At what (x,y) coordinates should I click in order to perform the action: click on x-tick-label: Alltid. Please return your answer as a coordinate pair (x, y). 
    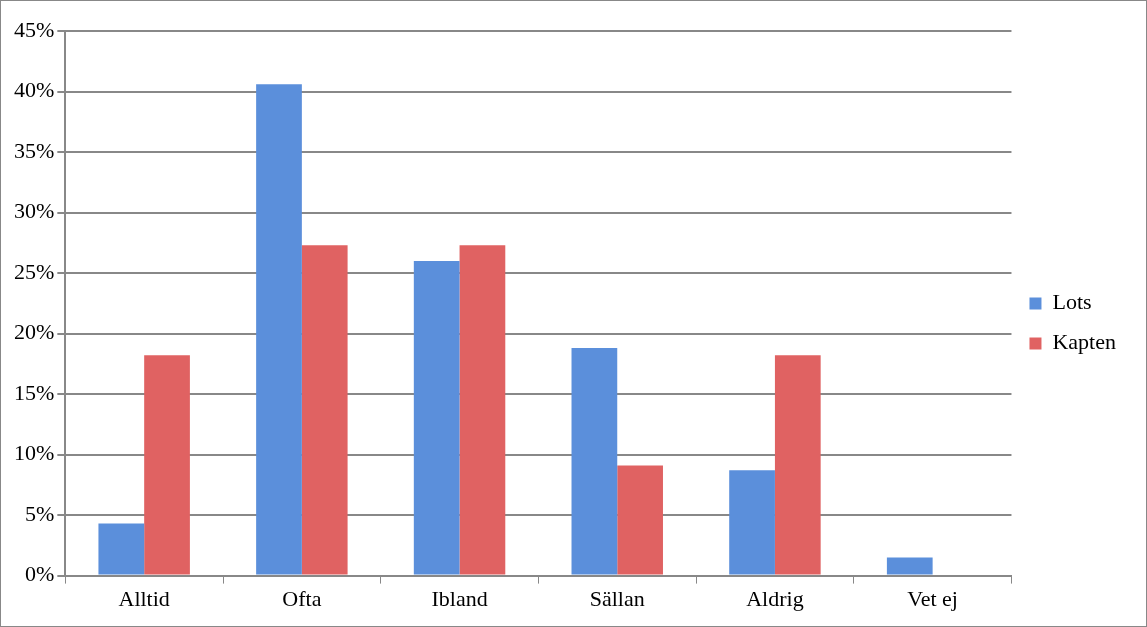
    Looking at the image, I should click on (144, 598).